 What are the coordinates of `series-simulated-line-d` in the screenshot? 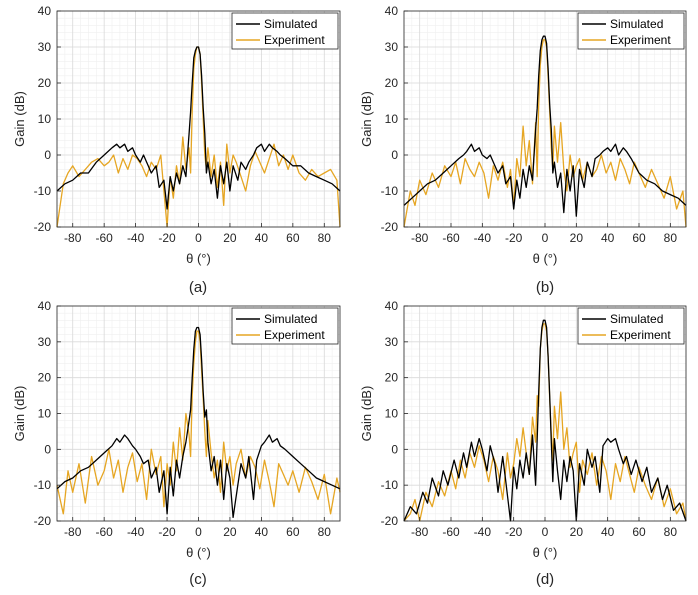 It's located at (545, 420).